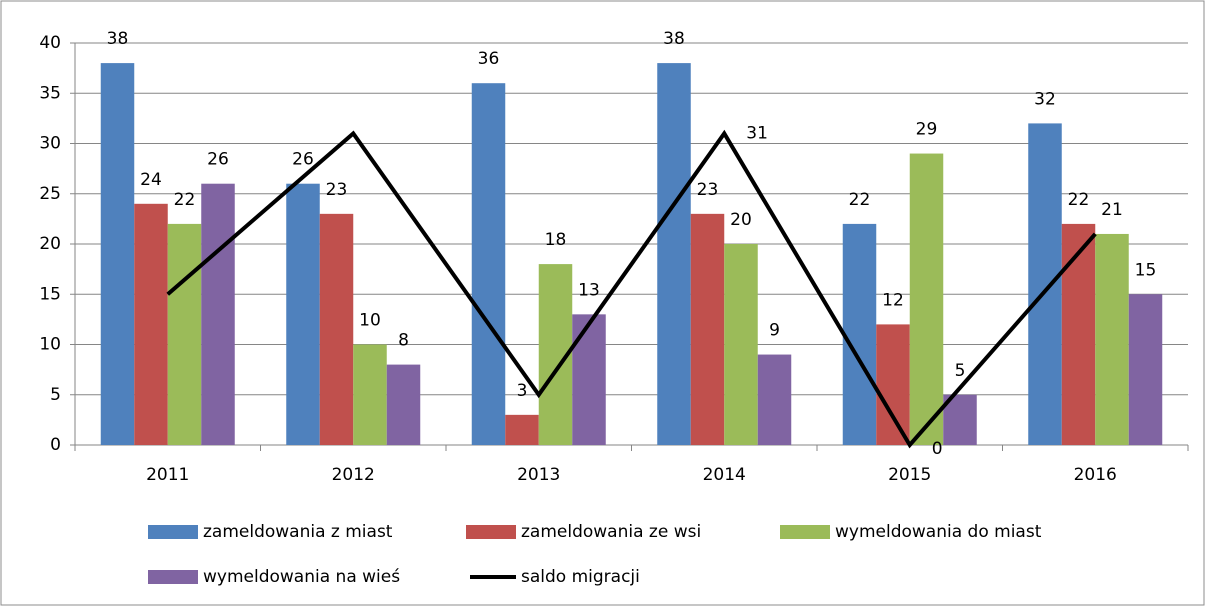  Describe the element at coordinates (50, 244) in the screenshot. I see `y-tick-label: 20` at that location.